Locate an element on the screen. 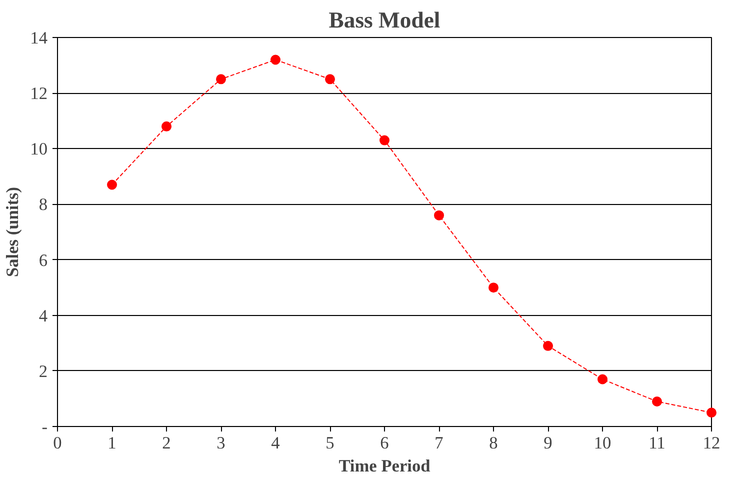  x-tick-label: 2 is located at coordinates (166, 443).